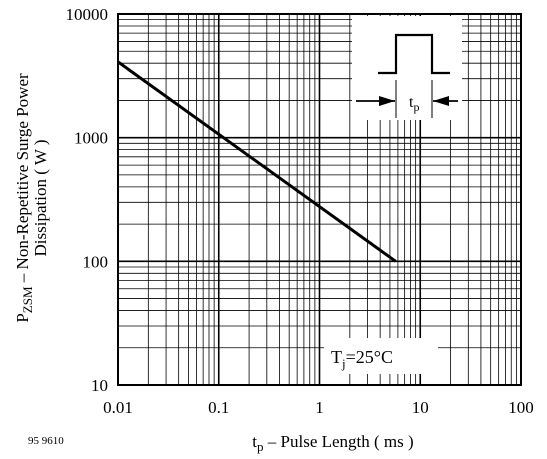 This screenshot has width=547, height=459. Describe the element at coordinates (521, 407) in the screenshot. I see `x-tick-label: 100` at that location.